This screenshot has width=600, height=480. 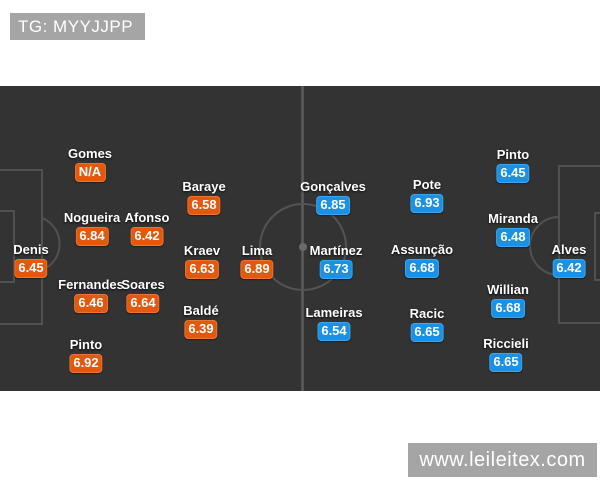 I want to click on player-away-goncalves: Gonçalves 6.85, so click(x=333, y=197).